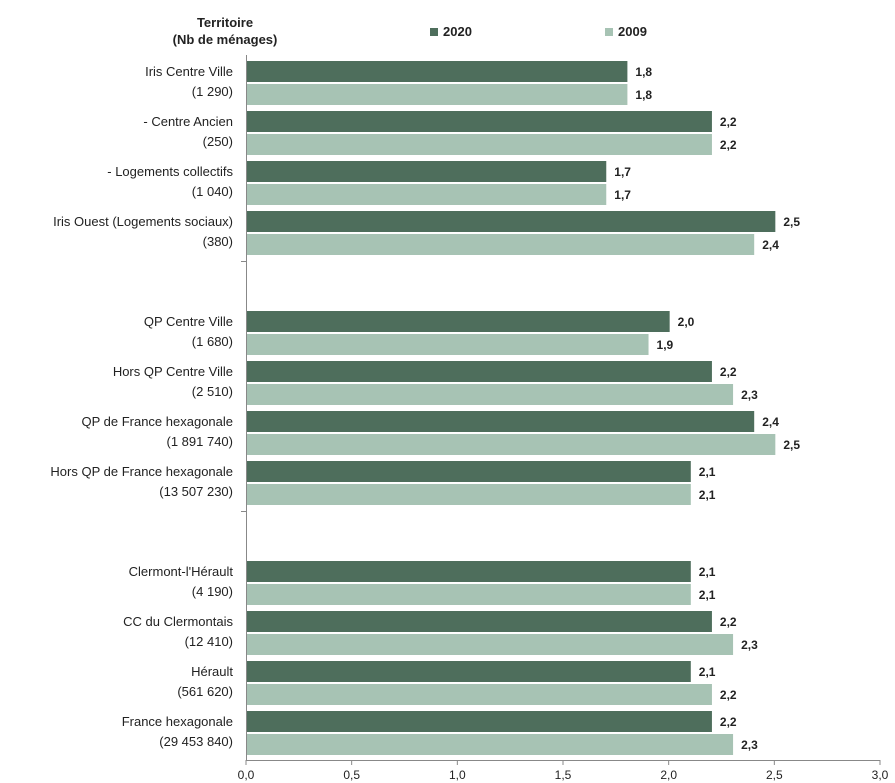 The image size is (895, 783). Describe the element at coordinates (200, 441) in the screenshot. I see `category-count: (1 891 740)` at that location.